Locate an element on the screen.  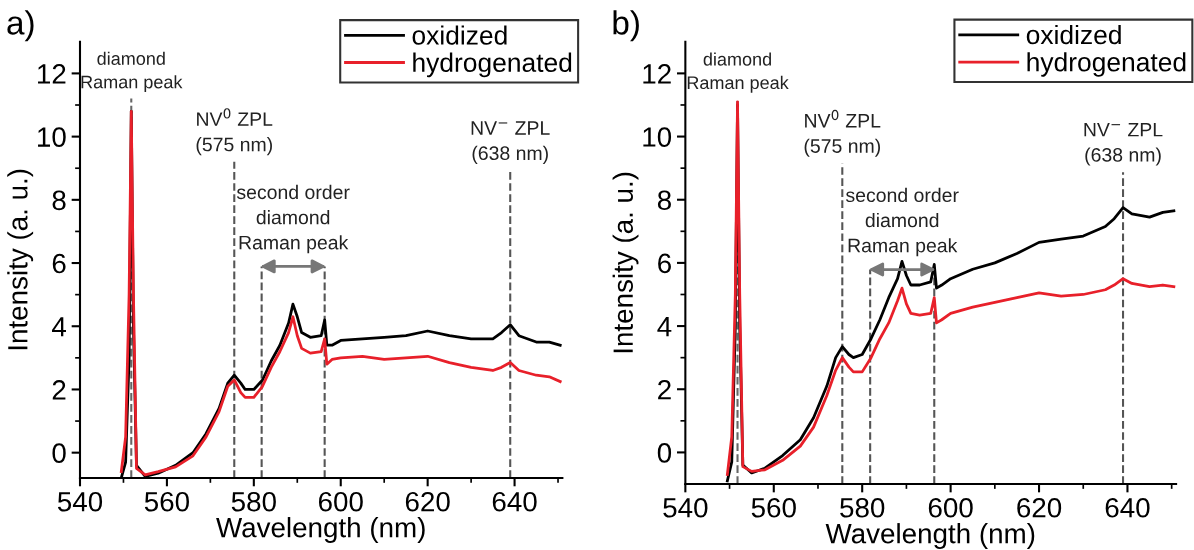
chart-title: b) is located at coordinates (626, 26).